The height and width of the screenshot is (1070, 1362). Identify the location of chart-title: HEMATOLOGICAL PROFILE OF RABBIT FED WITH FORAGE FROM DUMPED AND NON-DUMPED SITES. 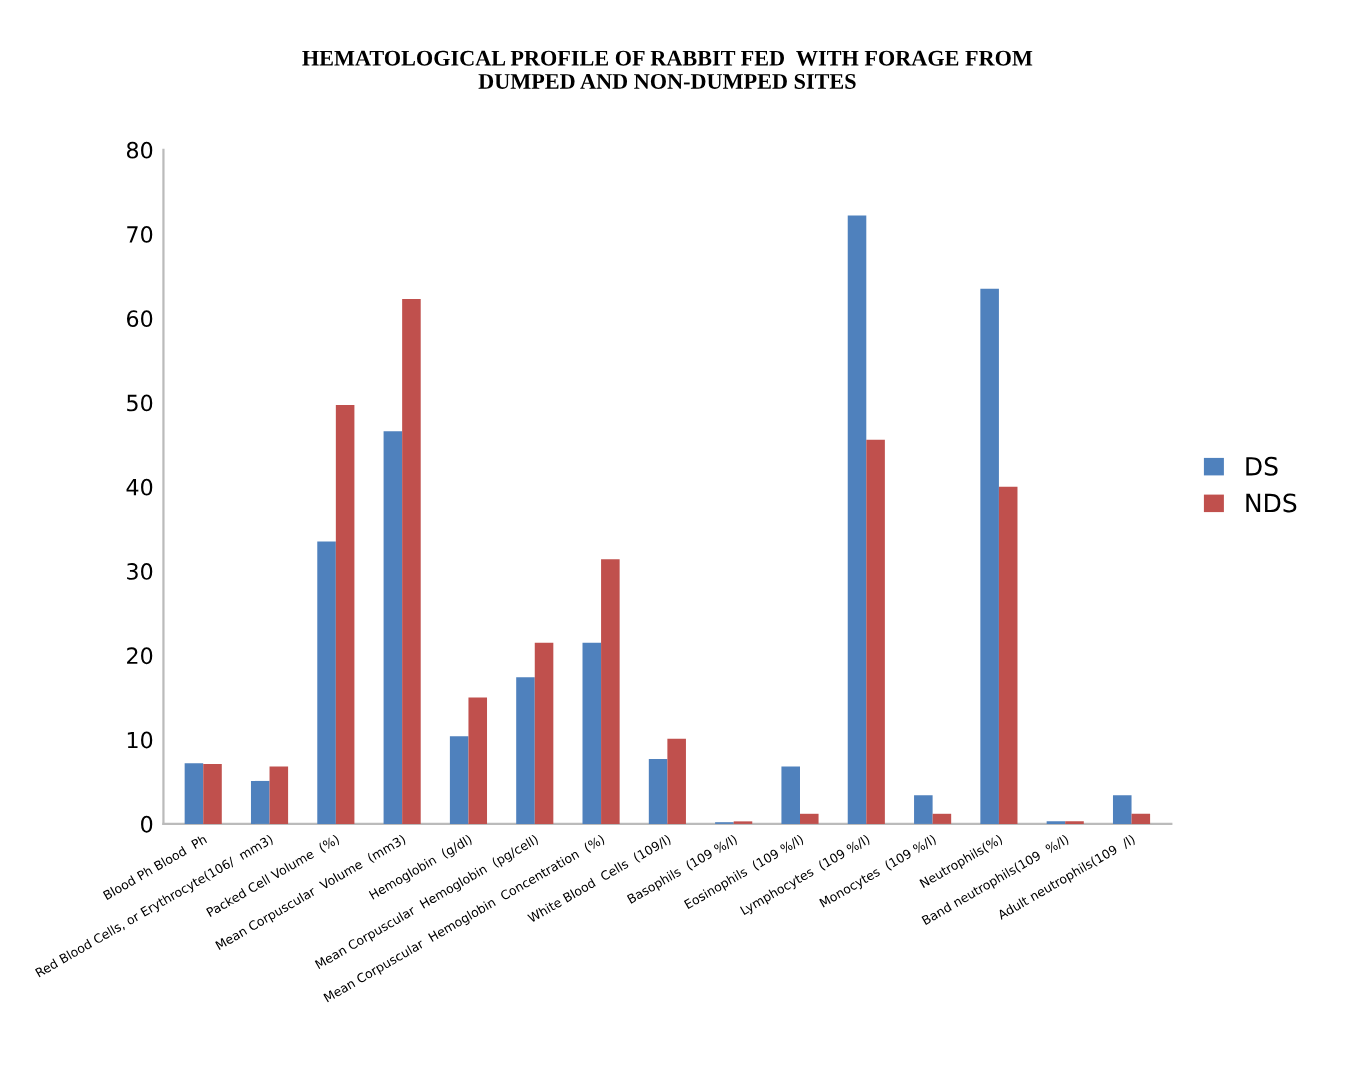
(667, 69).